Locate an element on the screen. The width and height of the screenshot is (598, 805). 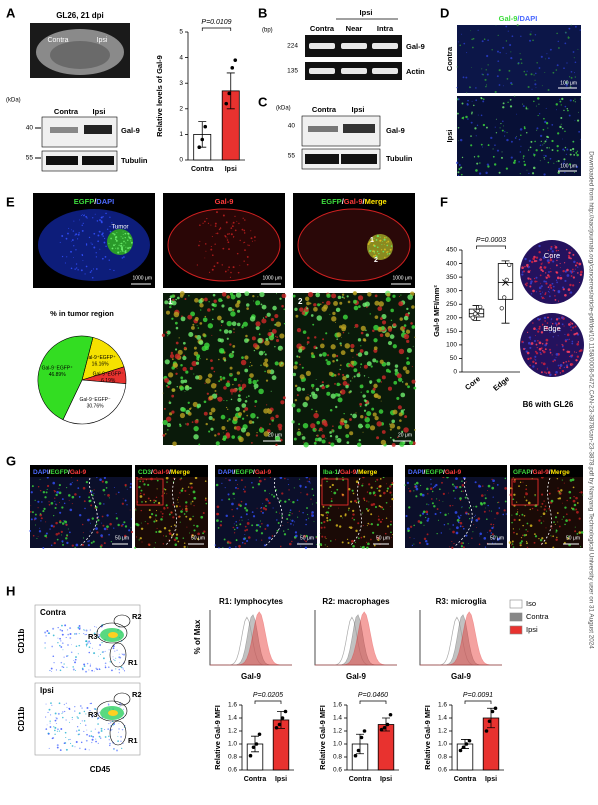
label: 55 is located at coordinates (30, 158).